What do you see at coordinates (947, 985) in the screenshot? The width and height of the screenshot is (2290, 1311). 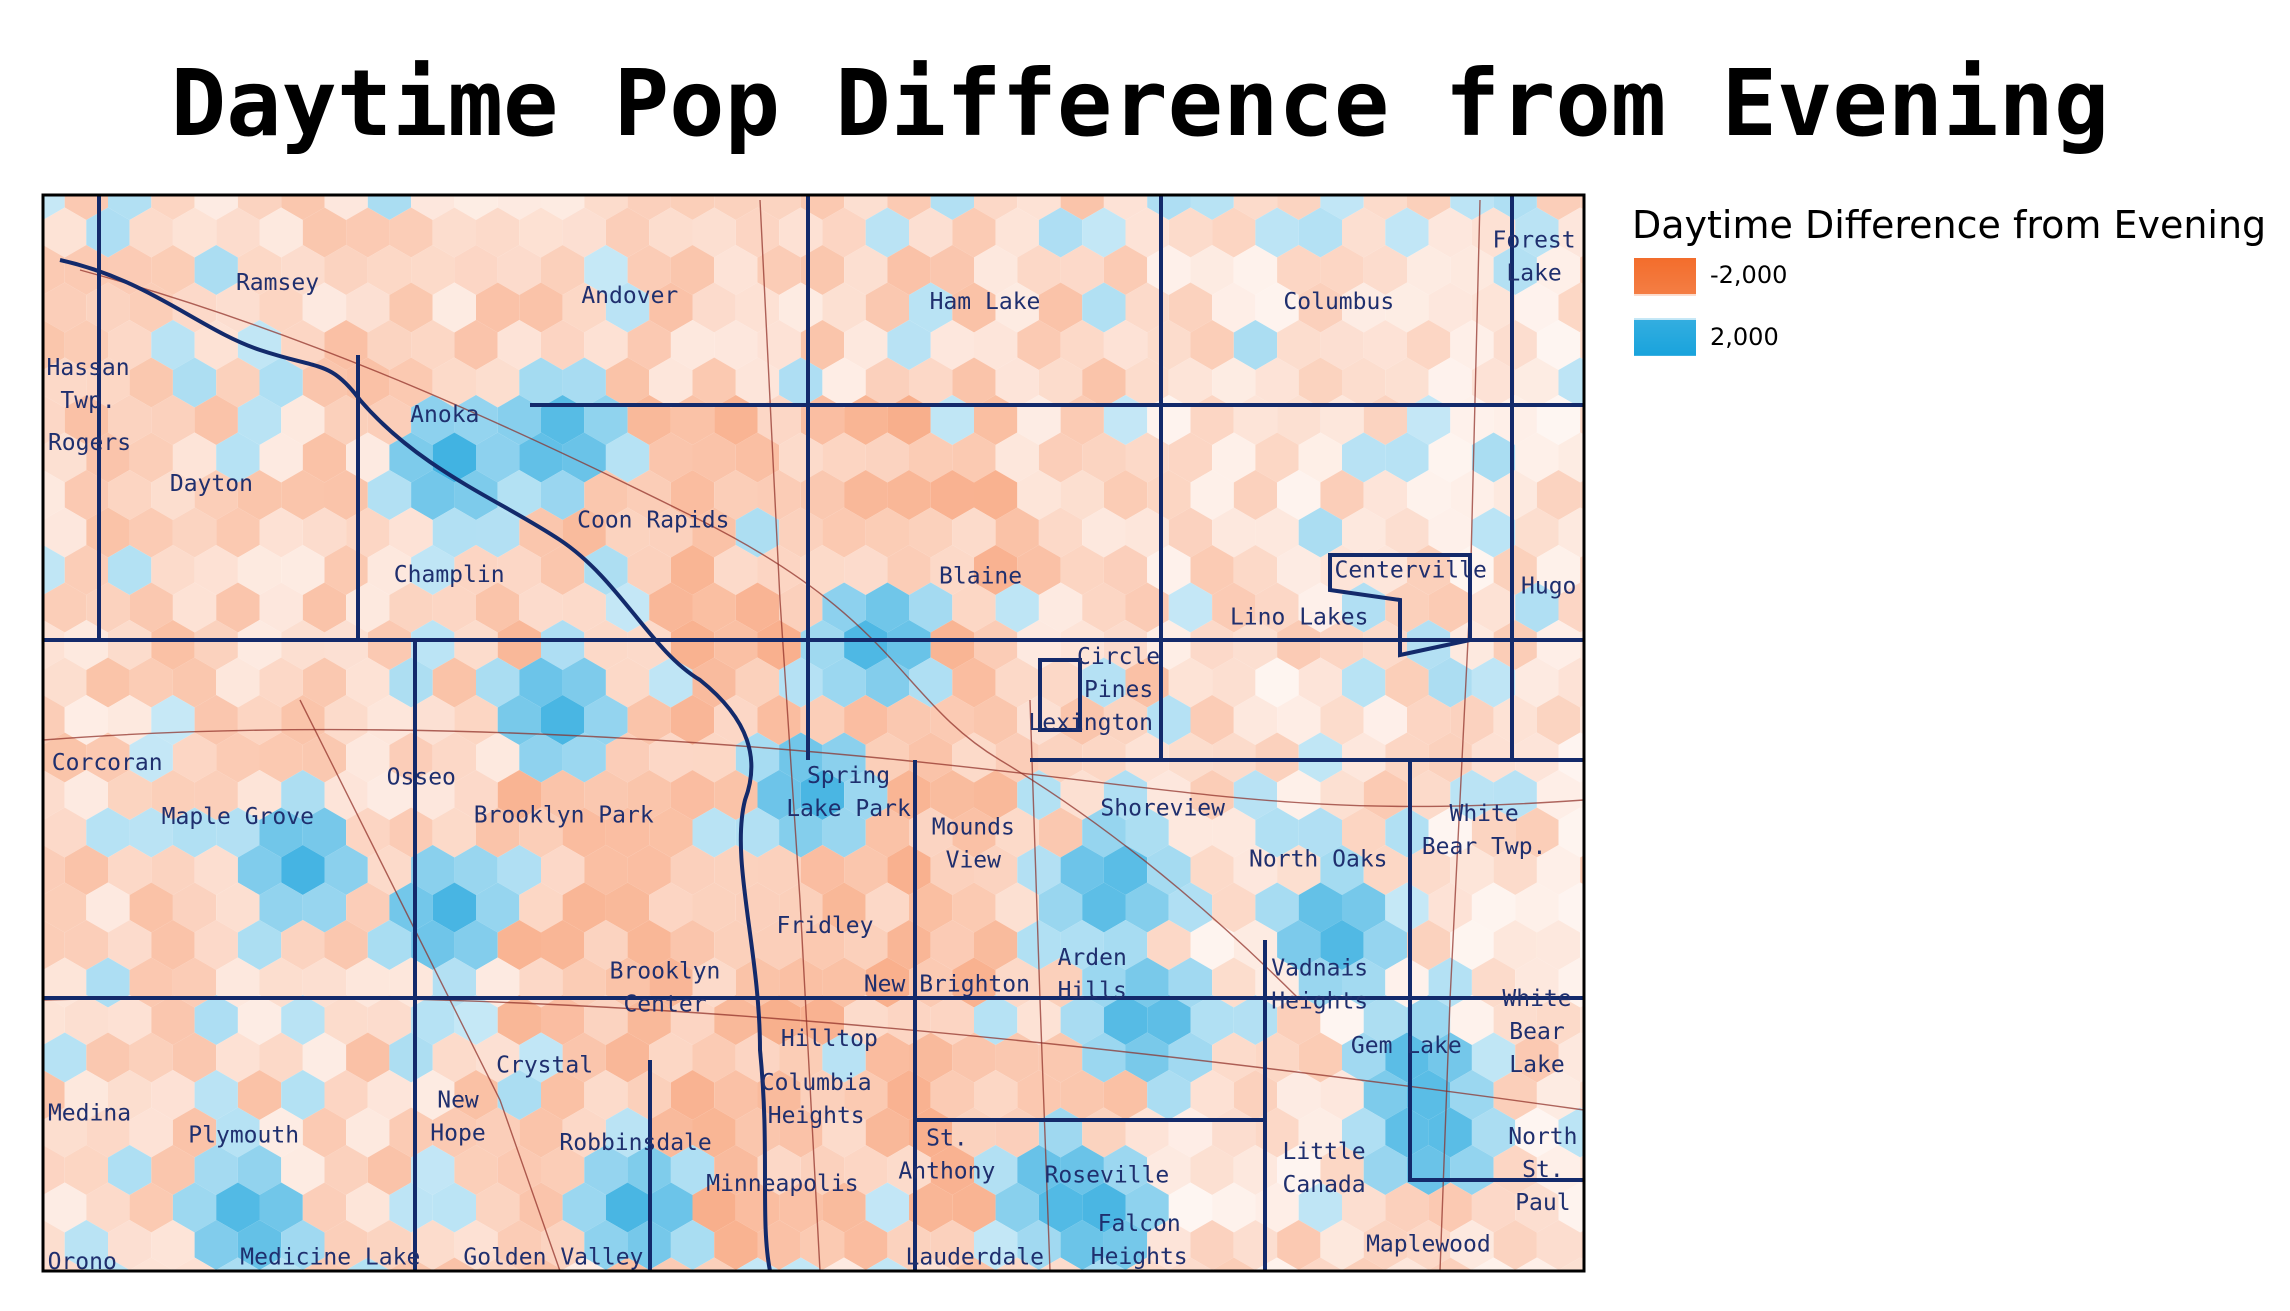 I see `place-label: New Brighton` at bounding box center [947, 985].